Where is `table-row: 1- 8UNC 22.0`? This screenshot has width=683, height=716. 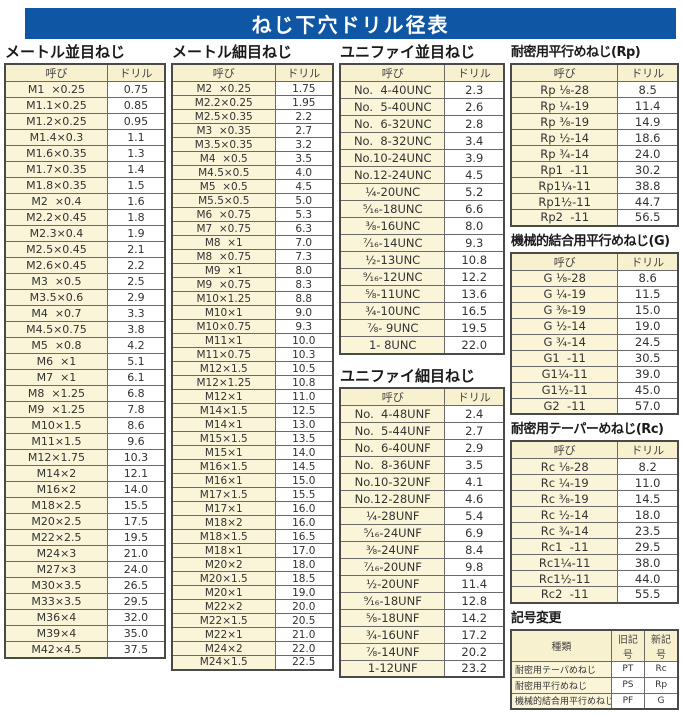 table-row: 1- 8UNC 22.0 is located at coordinates (422, 345).